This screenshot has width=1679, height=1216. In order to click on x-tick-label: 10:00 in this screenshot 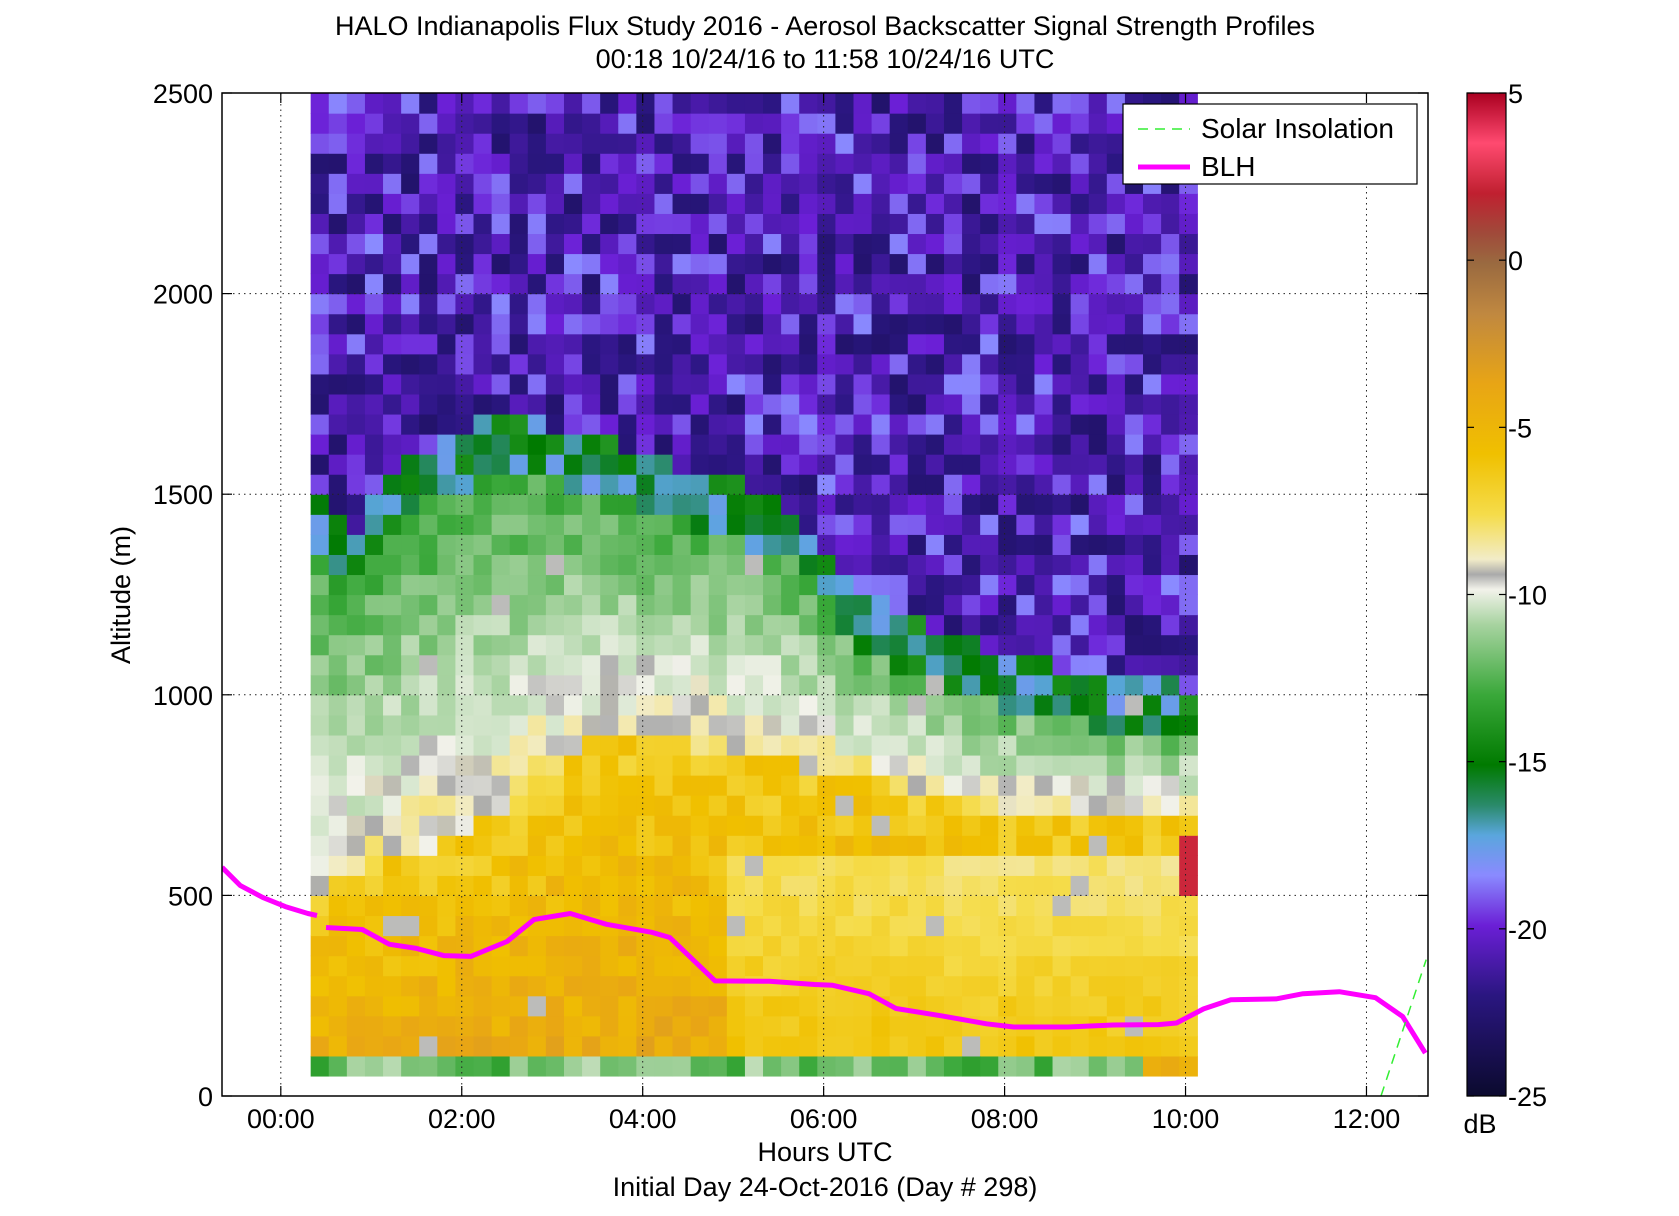, I will do `click(1186, 1119)`.